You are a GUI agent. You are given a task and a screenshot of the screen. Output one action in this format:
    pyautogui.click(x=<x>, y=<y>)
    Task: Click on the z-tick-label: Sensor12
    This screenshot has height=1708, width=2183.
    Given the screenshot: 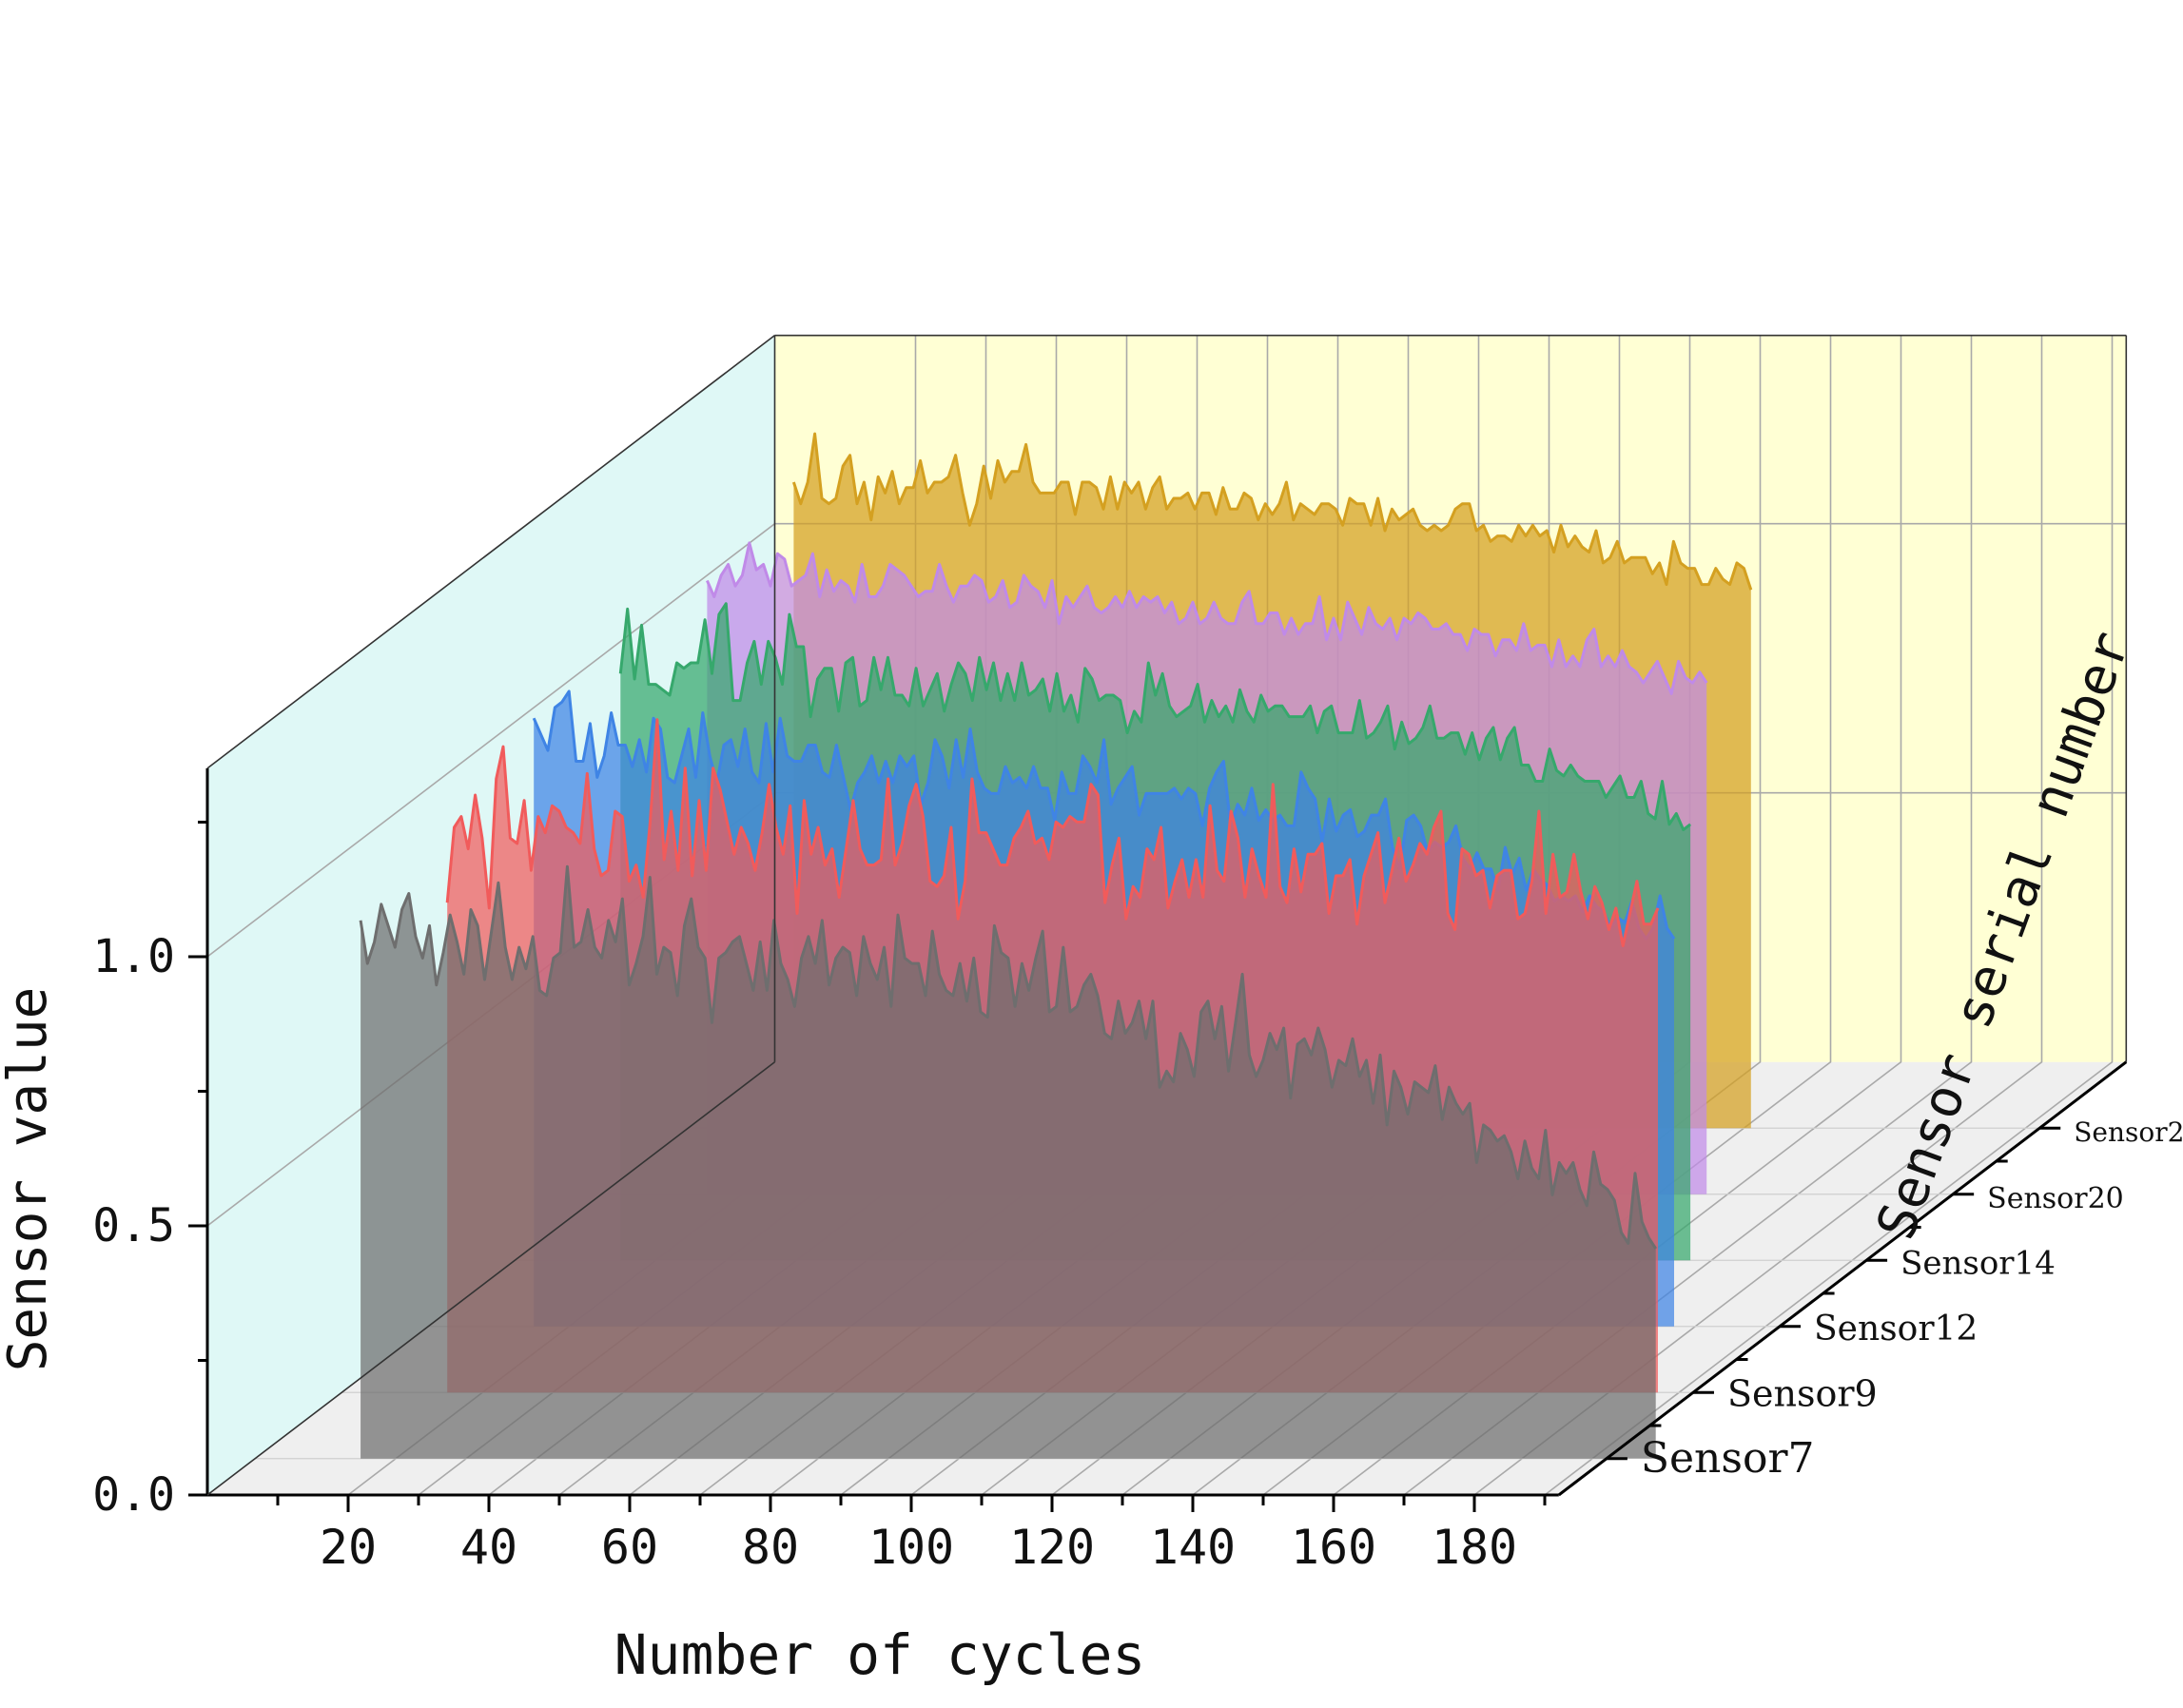 What is the action you would take?
    pyautogui.click(x=1896, y=1329)
    